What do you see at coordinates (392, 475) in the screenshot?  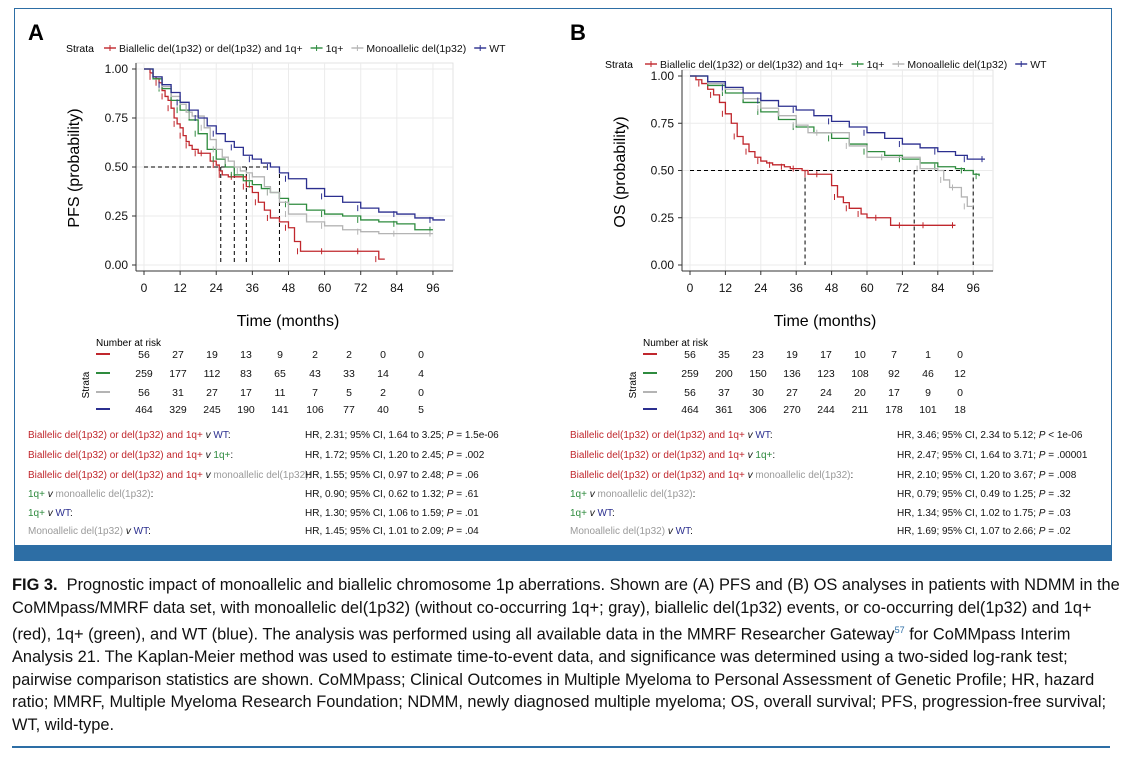 I see `comparison-stats: HR, 1.55; 95% CI, 0.97 to 2.48; P = .06` at bounding box center [392, 475].